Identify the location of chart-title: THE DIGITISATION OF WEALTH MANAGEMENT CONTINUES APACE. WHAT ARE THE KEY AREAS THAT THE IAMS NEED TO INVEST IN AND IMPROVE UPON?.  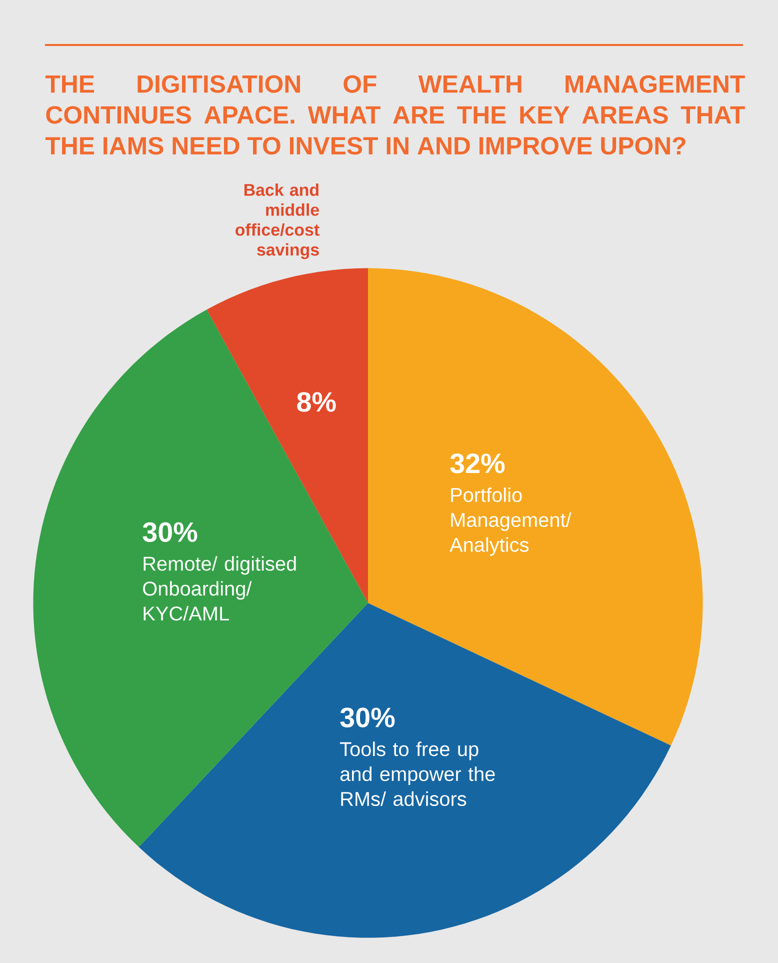
(395, 115).